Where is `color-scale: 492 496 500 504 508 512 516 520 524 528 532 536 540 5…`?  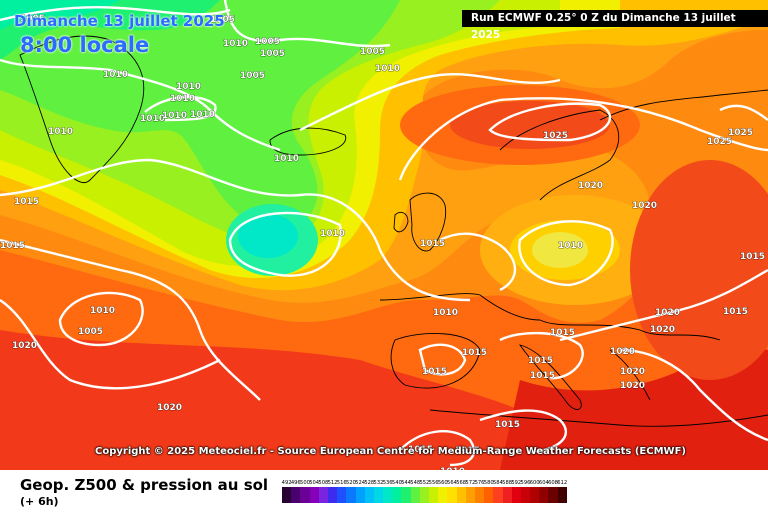 color-scale: 492 496 500 504 508 512 516 520 524 528 532 536 540 5… is located at coordinates (424, 491).